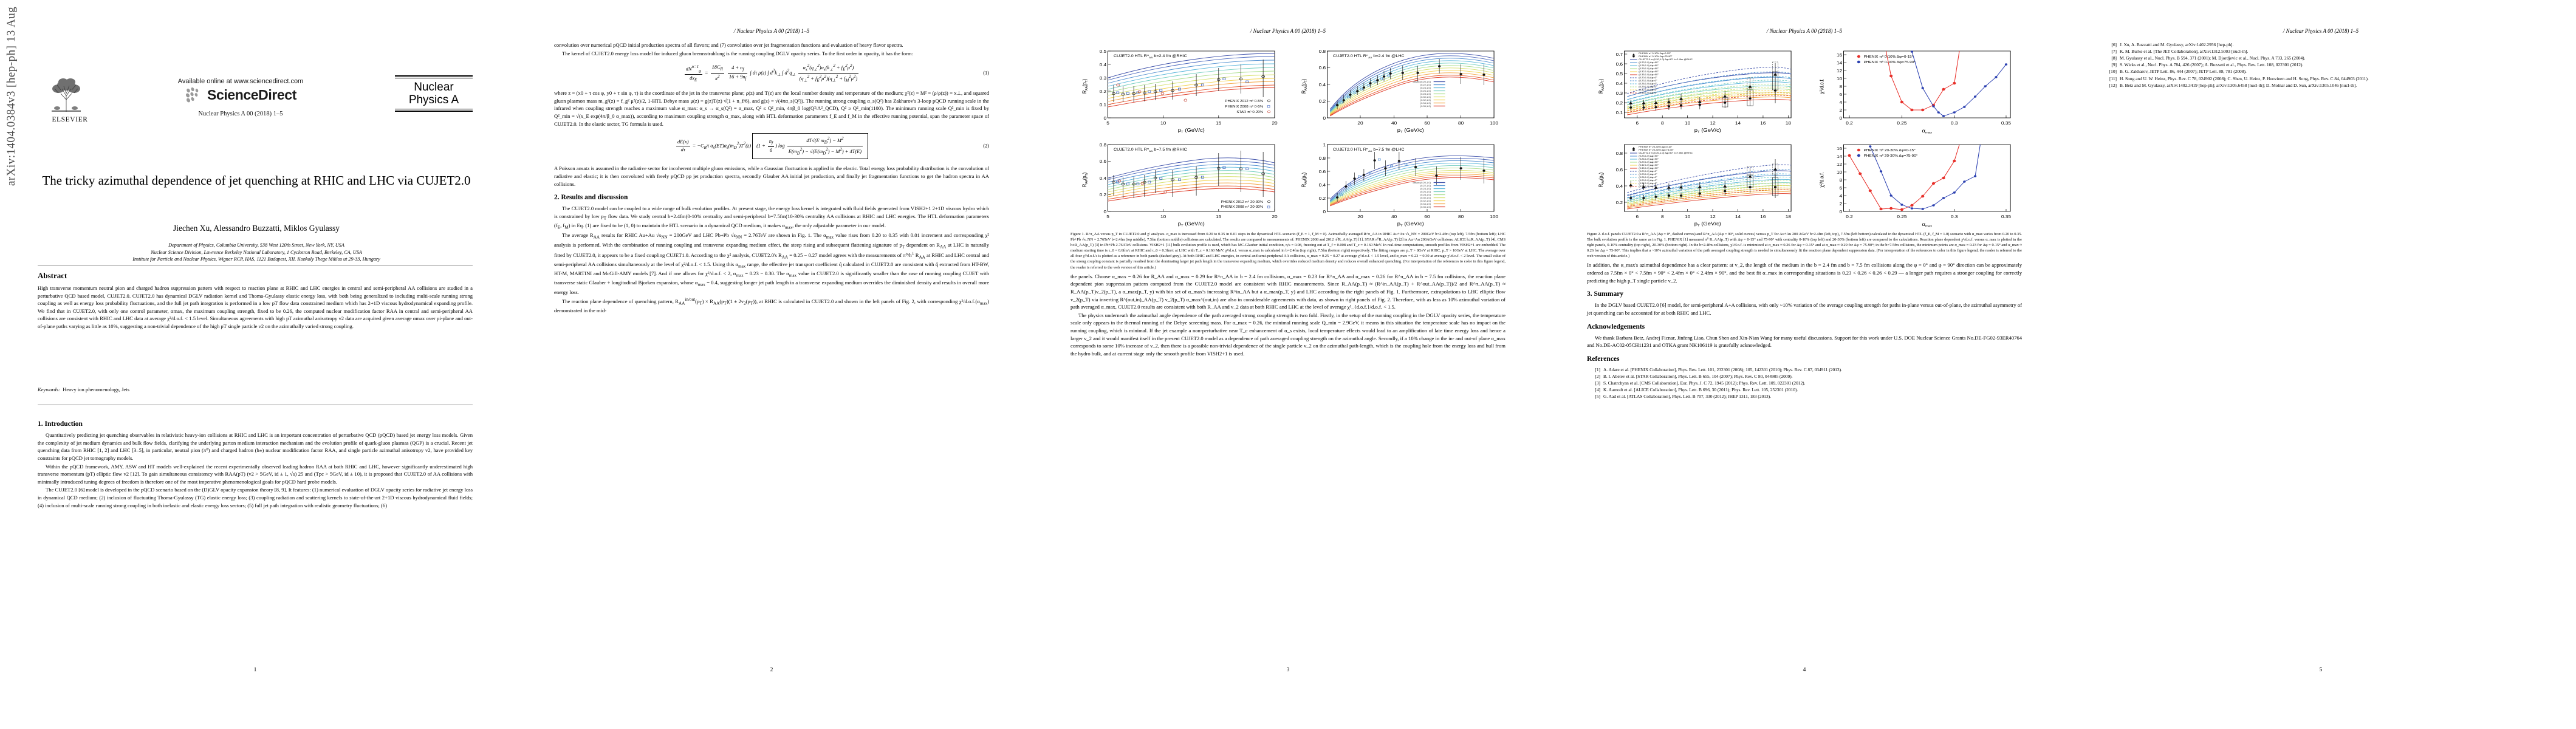 This screenshot has height=729, width=2576. I want to click on svg-text: 0.6, so click(1619, 65).